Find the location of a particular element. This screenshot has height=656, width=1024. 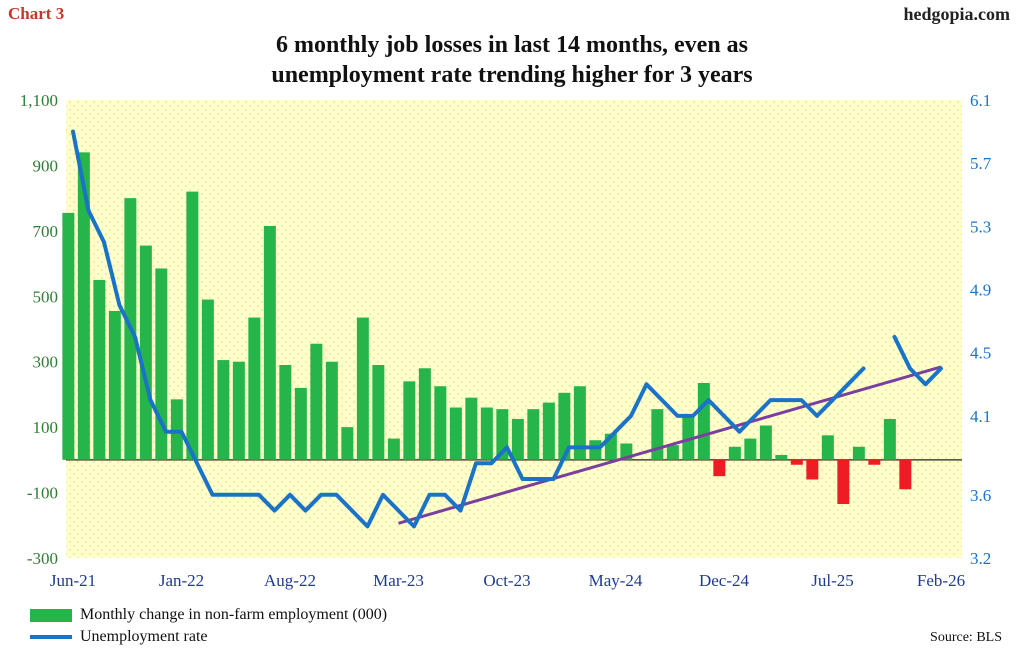

left-tick-label: 300 is located at coordinates (46, 362).